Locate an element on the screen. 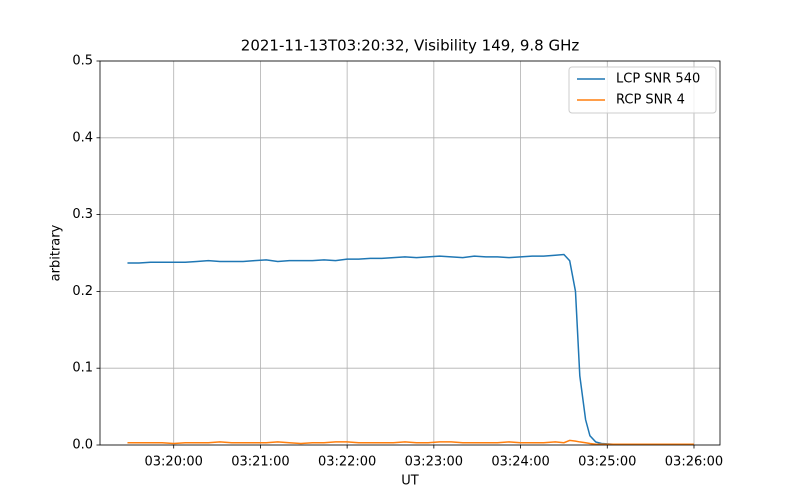  y-tick-label: 0.1 is located at coordinates (82, 368).